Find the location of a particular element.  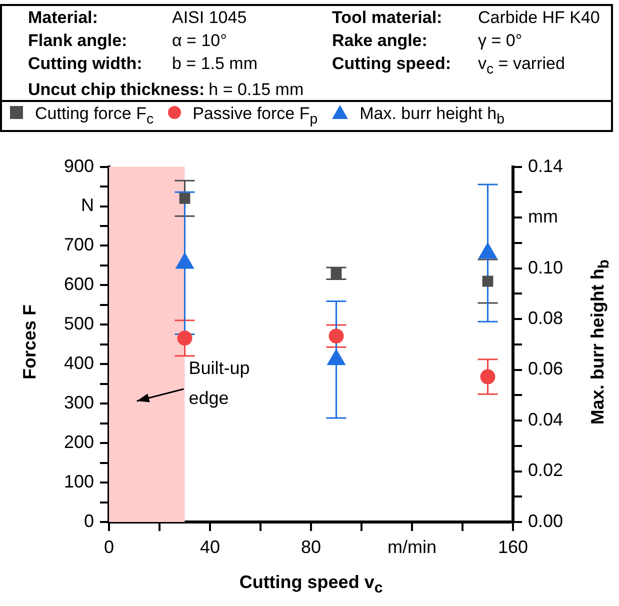

y2-tick-label: 0.02 is located at coordinates (546, 470).